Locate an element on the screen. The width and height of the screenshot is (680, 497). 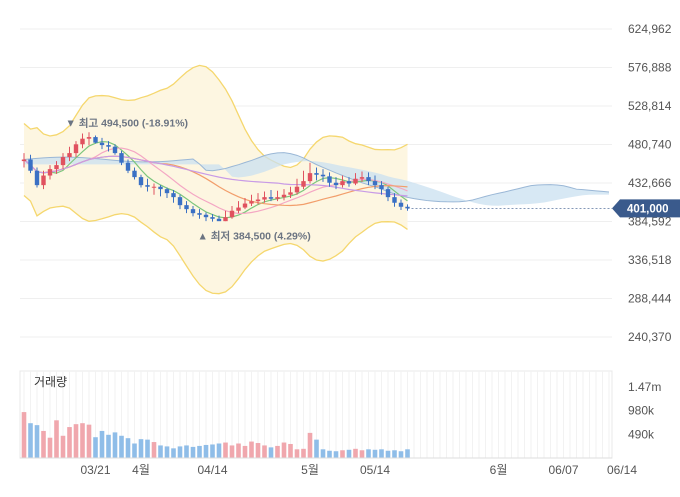
price-tick-label: 288,444 is located at coordinates (650, 299).